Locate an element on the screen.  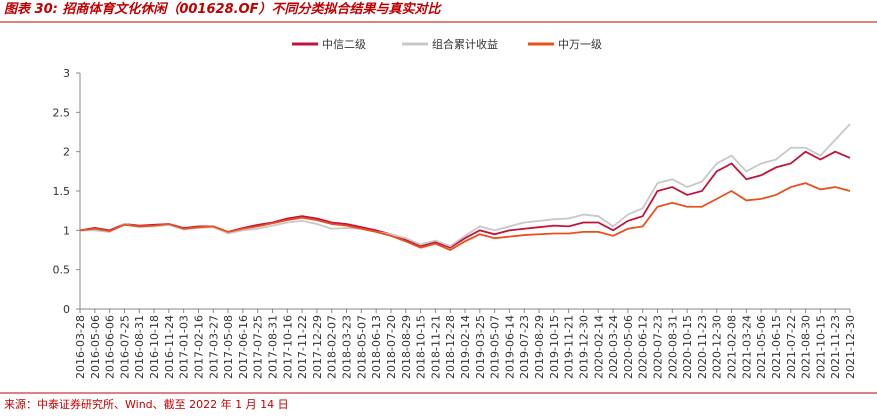
legend-label: 中信二级 is located at coordinates (344, 44).